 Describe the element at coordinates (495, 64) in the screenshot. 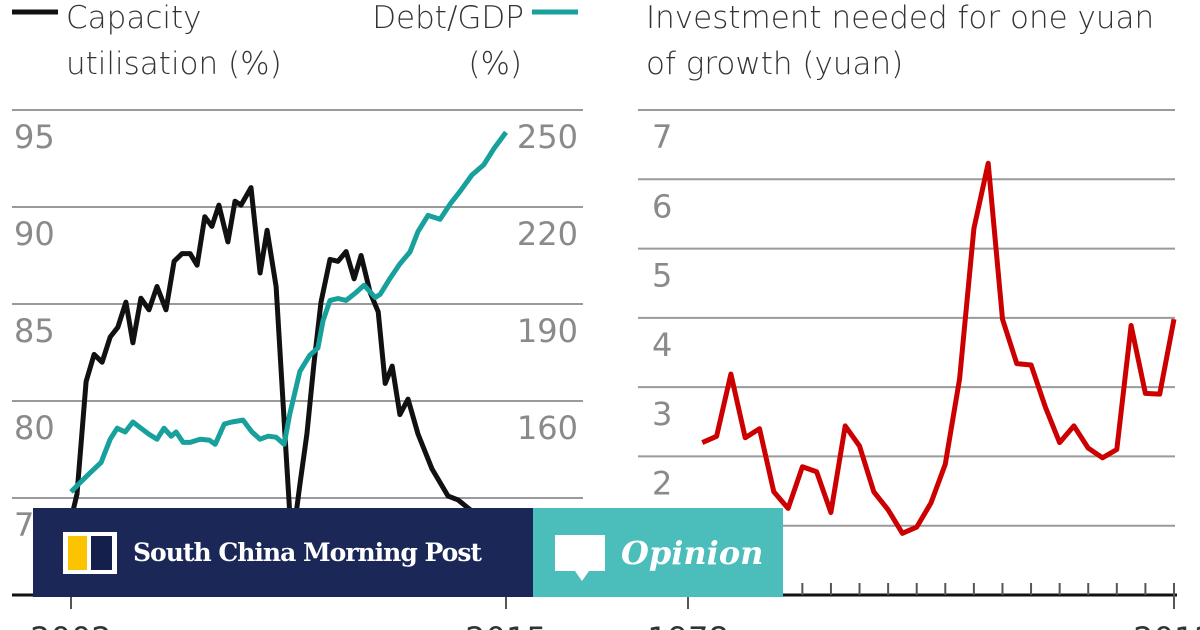

I see `right-title-line2: (%)` at that location.